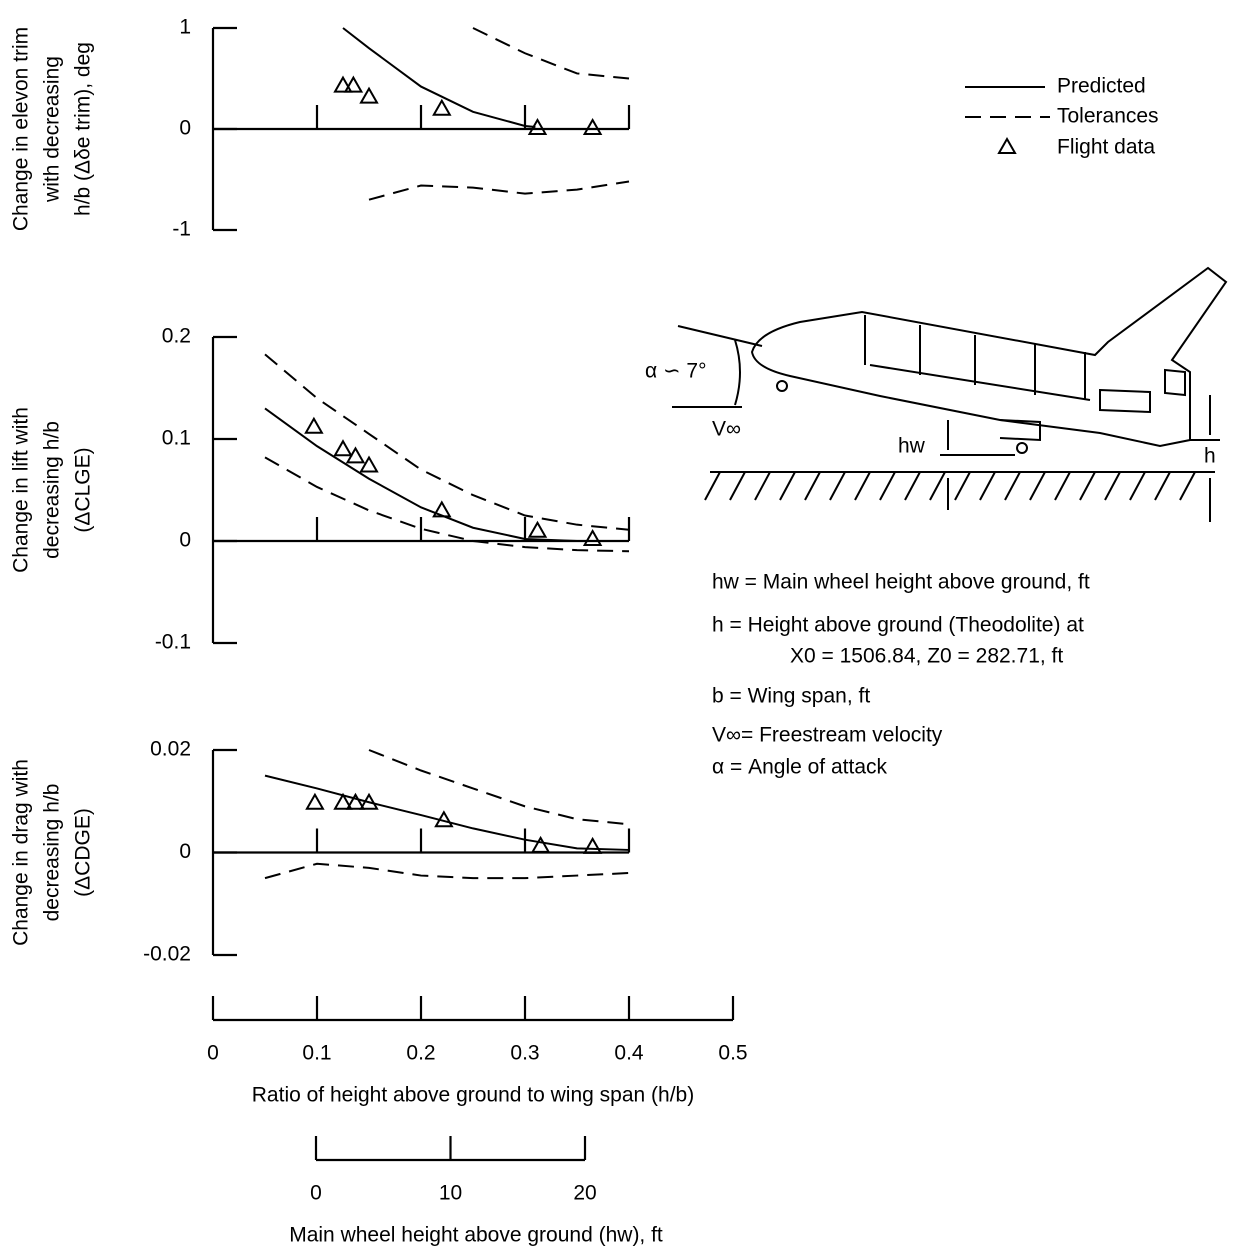  Describe the element at coordinates (83, 489) in the screenshot. I see `y-axis-label: (ΔCLGE)` at that location.